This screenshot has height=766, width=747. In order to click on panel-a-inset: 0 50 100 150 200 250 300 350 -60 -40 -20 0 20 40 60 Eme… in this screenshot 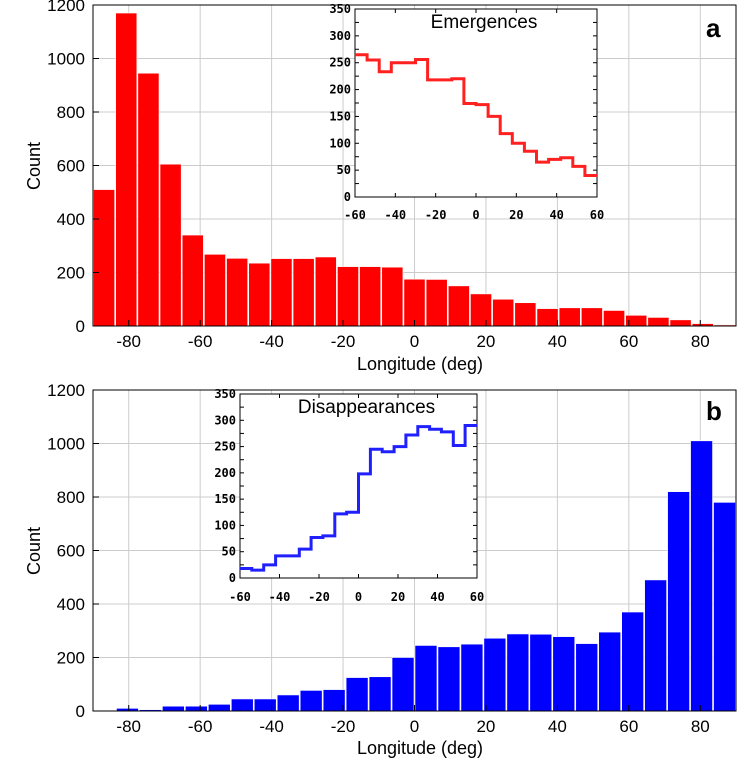, I will do `click(466, 112)`.